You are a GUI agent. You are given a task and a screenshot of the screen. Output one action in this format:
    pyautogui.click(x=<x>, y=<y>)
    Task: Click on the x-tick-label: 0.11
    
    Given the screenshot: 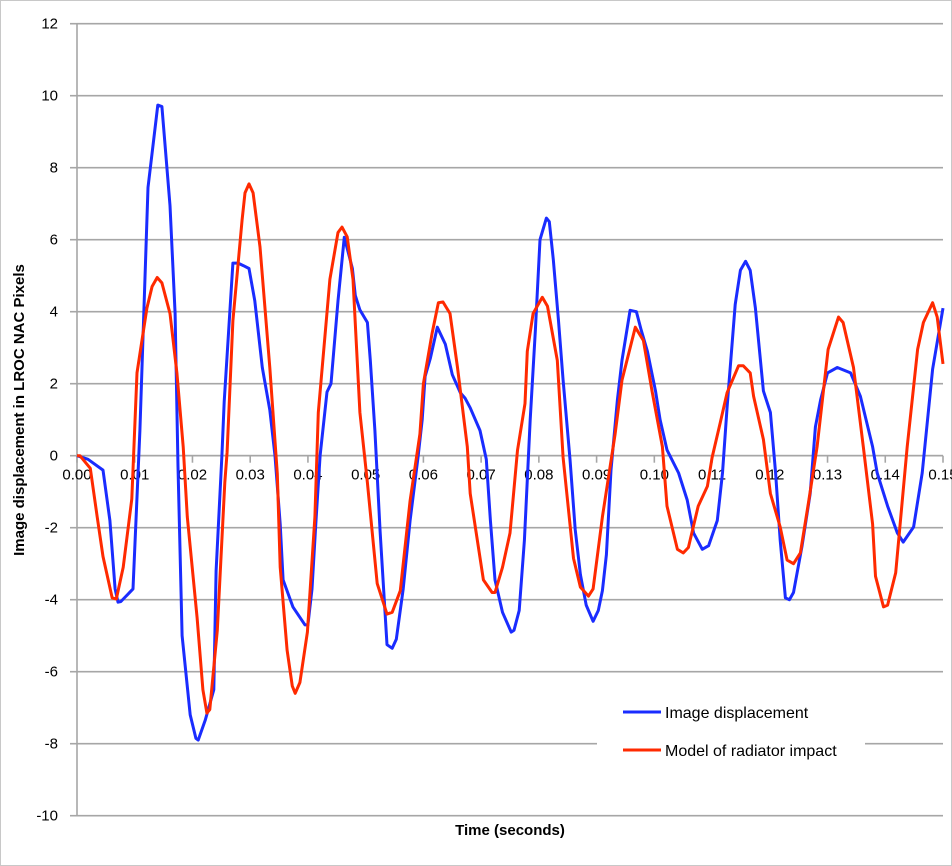 What is the action you would take?
    pyautogui.click(x=712, y=475)
    